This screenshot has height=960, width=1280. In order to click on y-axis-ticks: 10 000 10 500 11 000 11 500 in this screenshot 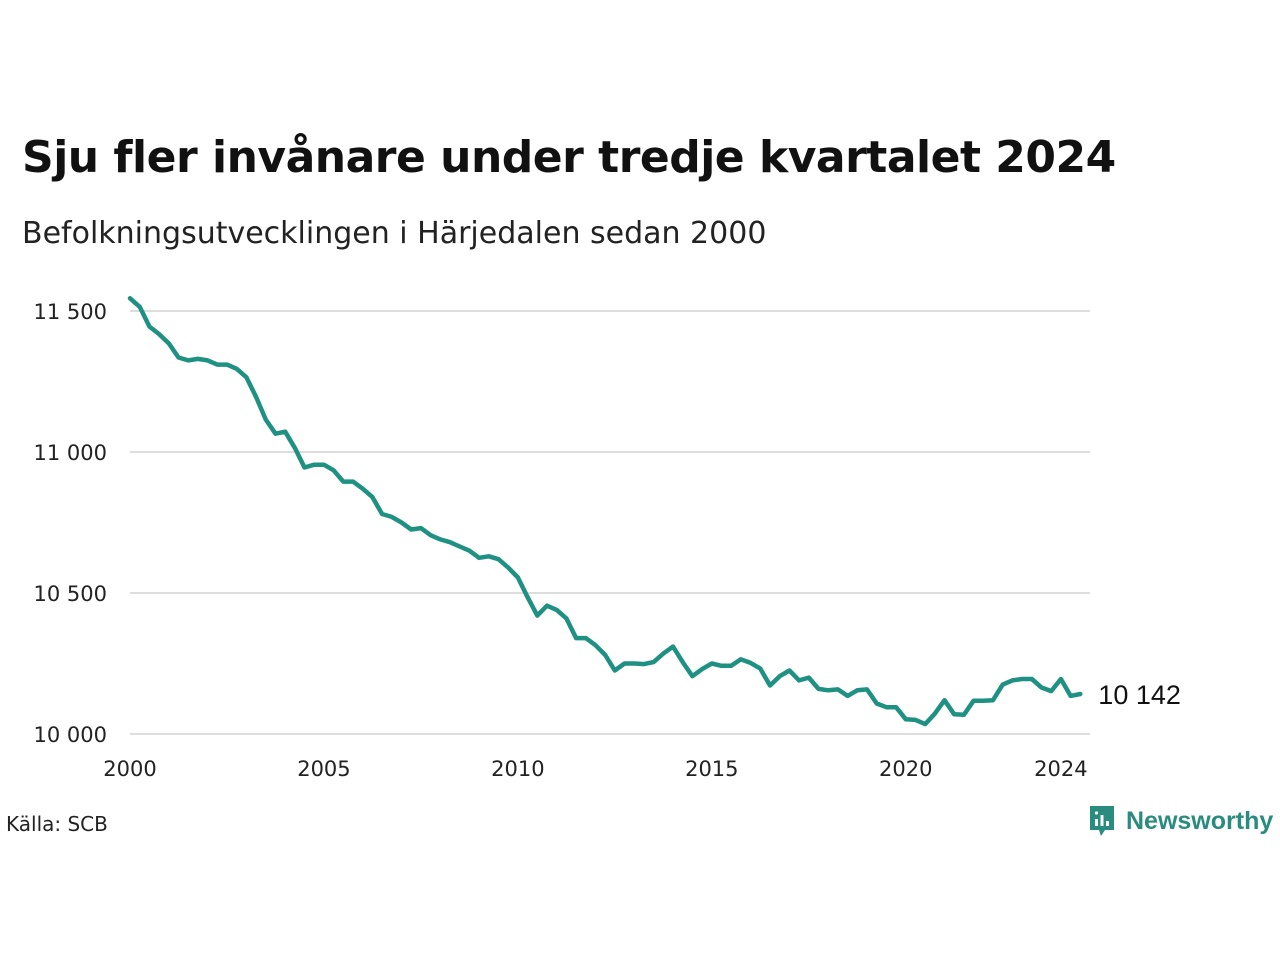, I will do `click(70, 523)`.